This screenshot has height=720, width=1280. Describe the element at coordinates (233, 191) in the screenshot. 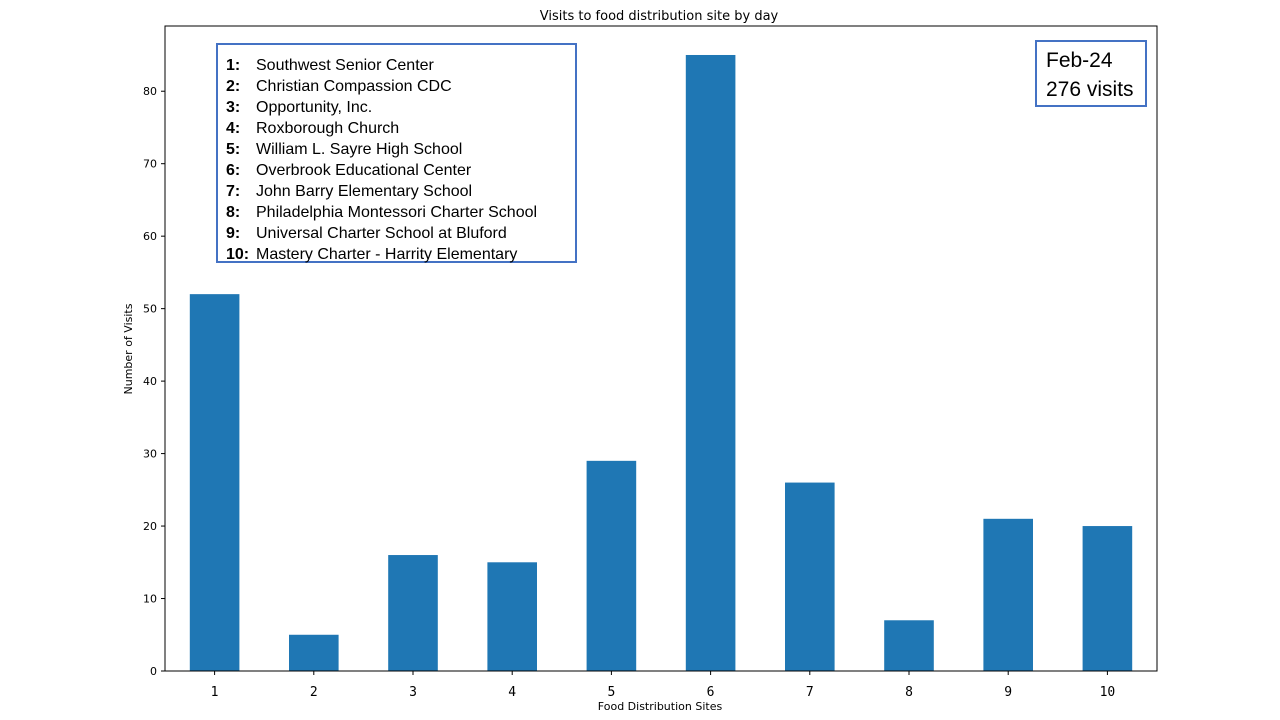

I see `legend-item-number: 7:` at that location.